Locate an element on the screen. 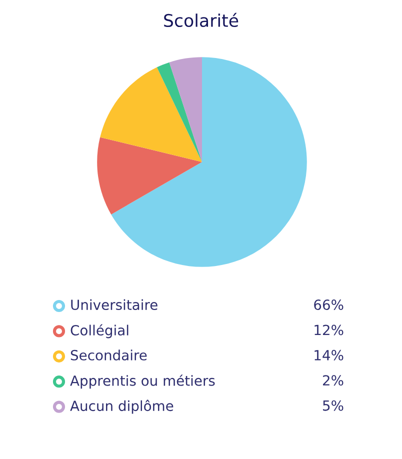 This screenshot has height=459, width=402. data-label: 66% is located at coordinates (329, 305).